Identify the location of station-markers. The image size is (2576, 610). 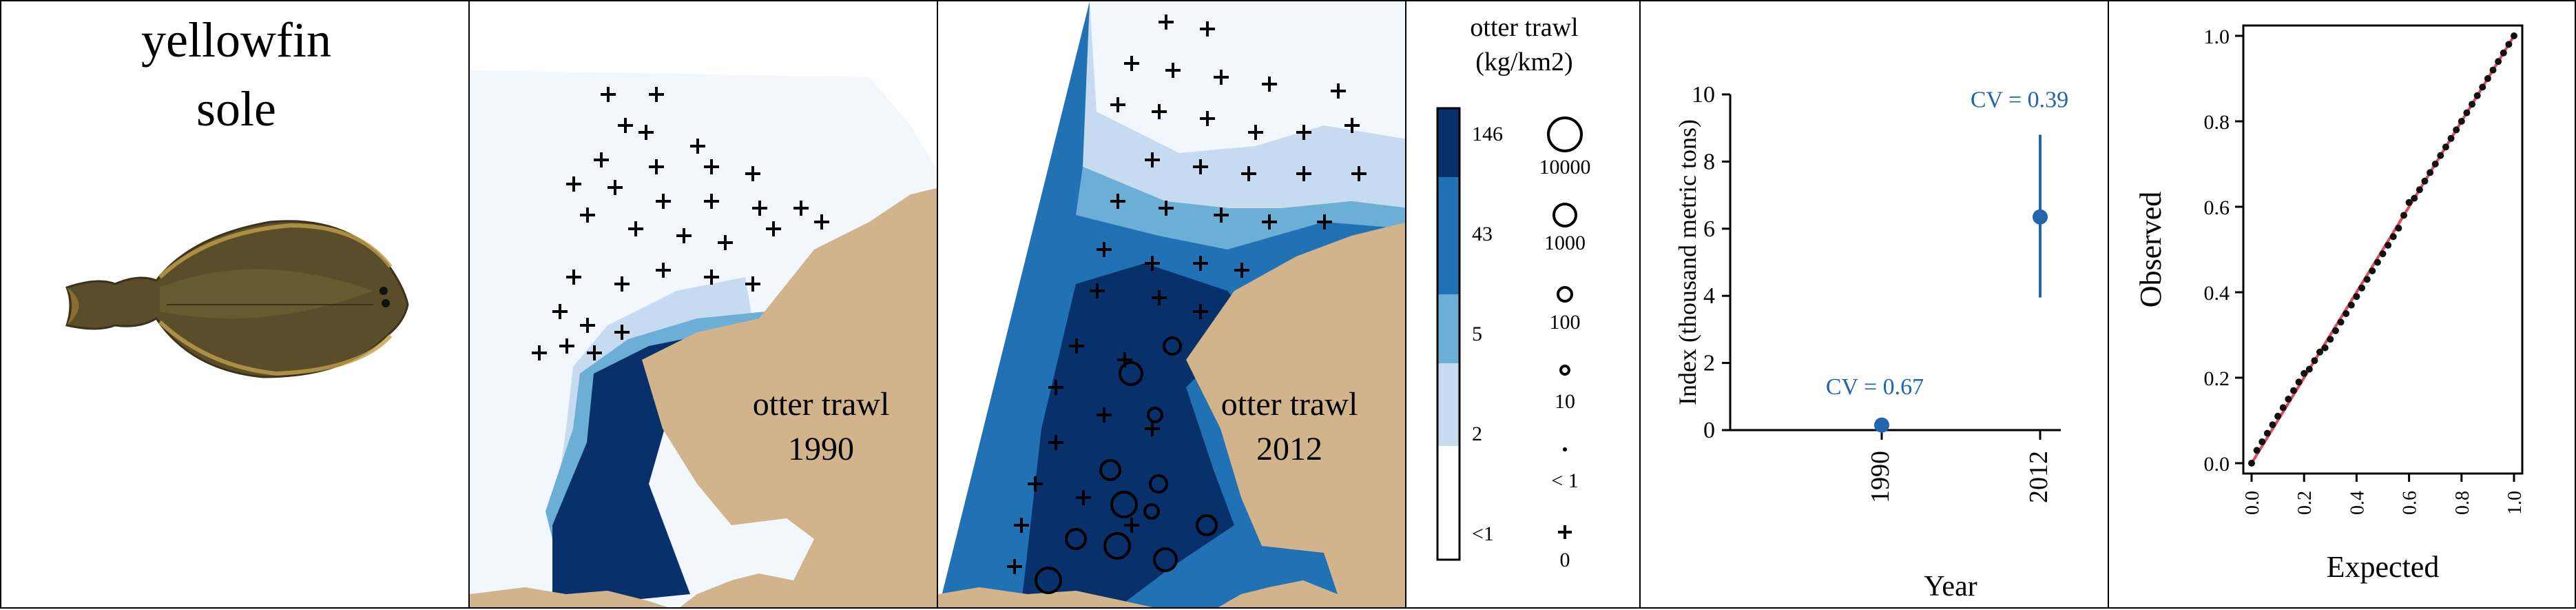
(680, 223).